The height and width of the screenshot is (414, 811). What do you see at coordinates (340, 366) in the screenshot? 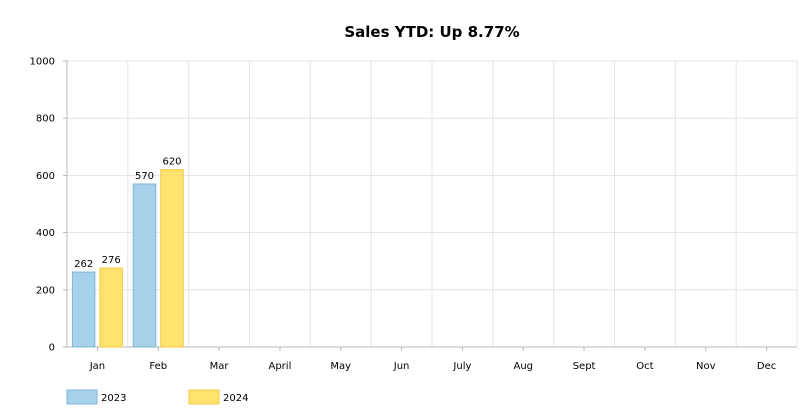
I see `x-tick-label: May` at bounding box center [340, 366].